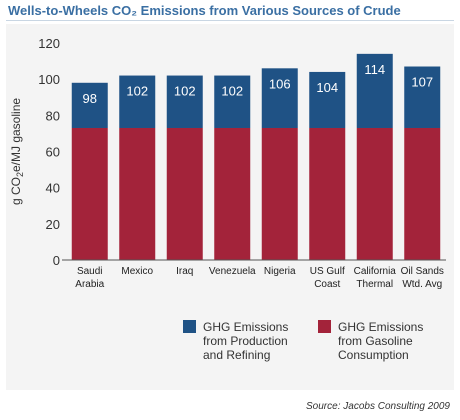  Describe the element at coordinates (49, 79) in the screenshot. I see `y-tick-label: 100` at that location.